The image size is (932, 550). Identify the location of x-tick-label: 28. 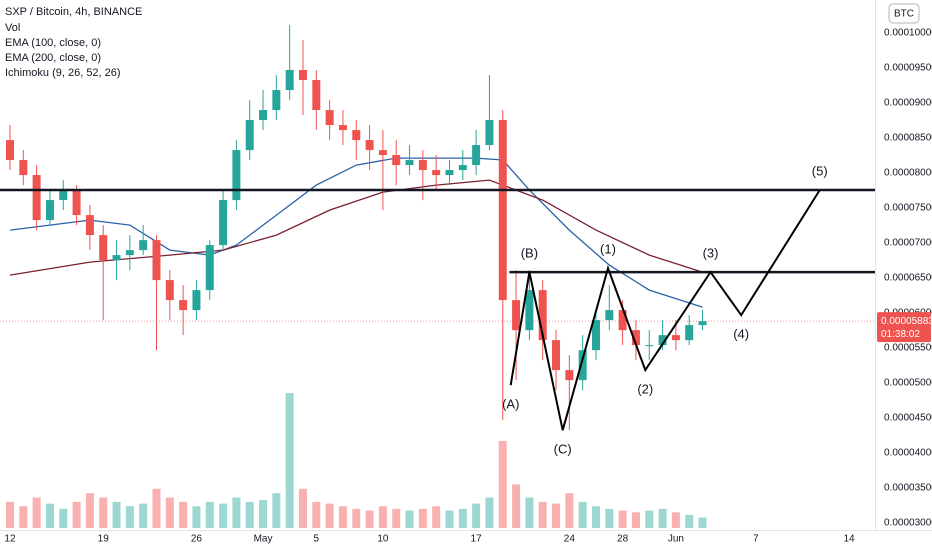
(623, 539).